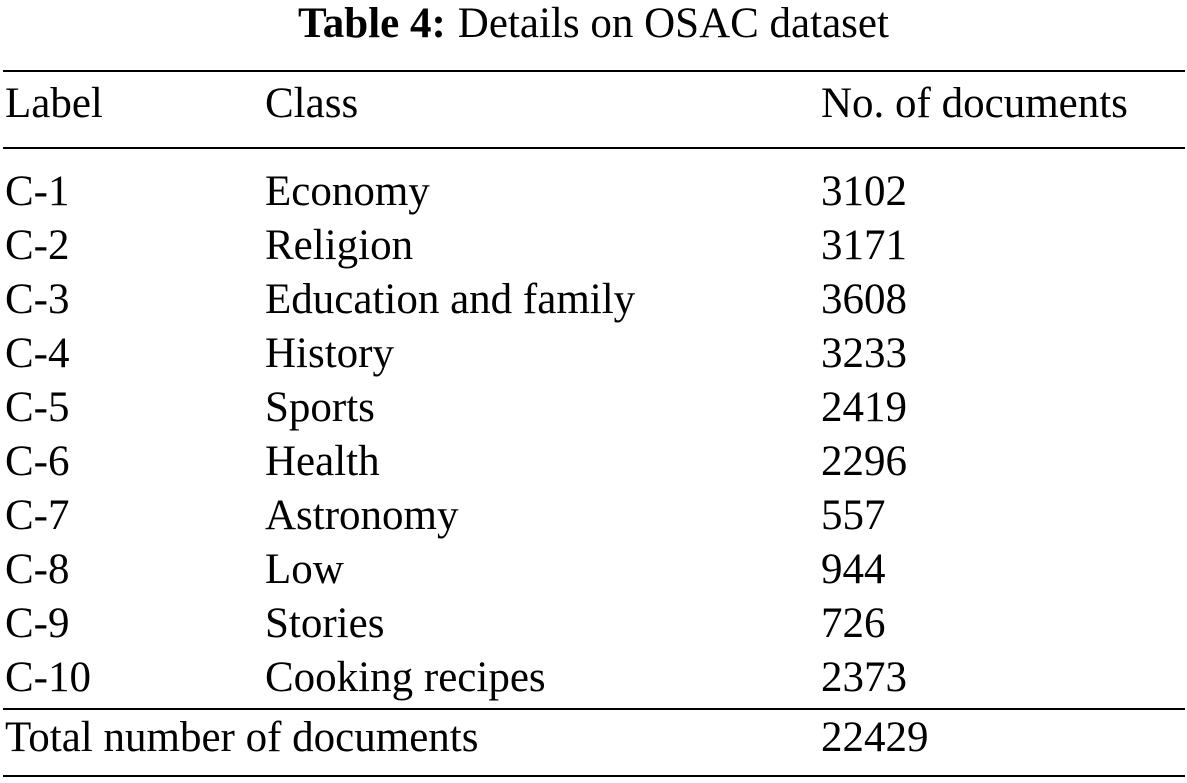  What do you see at coordinates (593, 408) in the screenshot?
I see `table-row: C-5 Sports 2419` at bounding box center [593, 408].